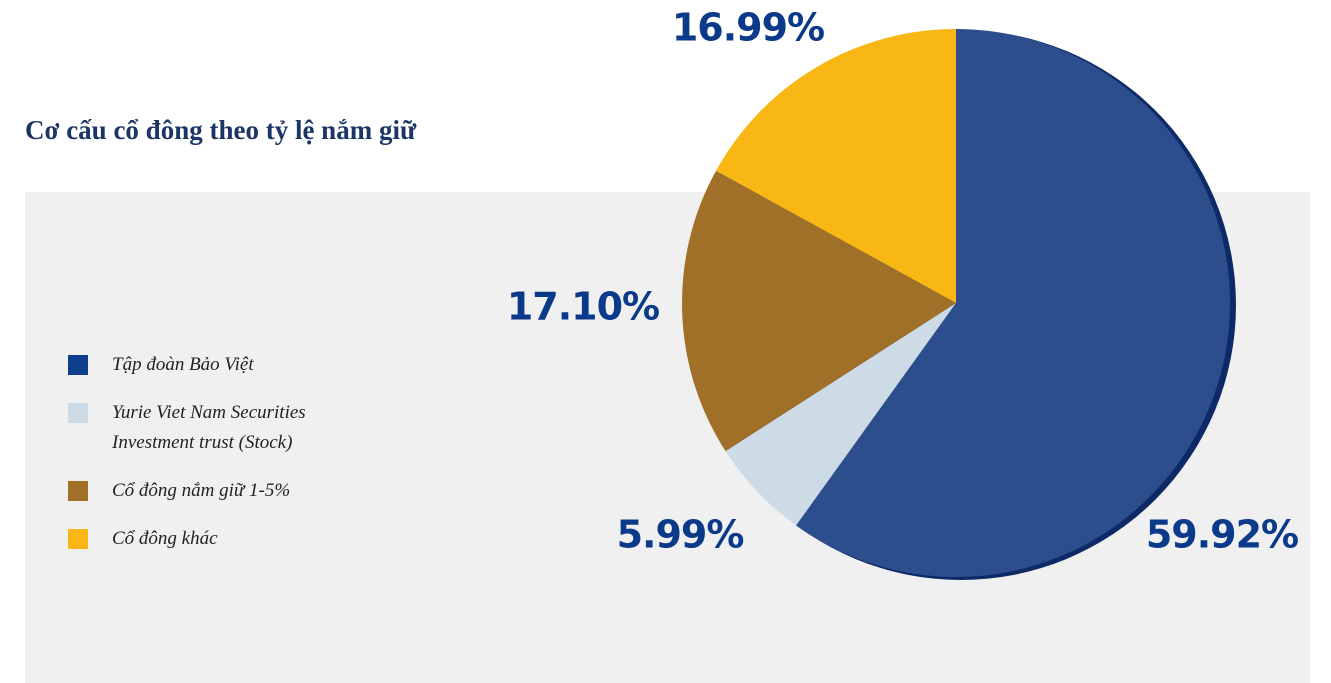 The width and height of the screenshot is (1331, 683). What do you see at coordinates (183, 364) in the screenshot?
I see `legend-label: Tập đoàn Bảo Việt` at bounding box center [183, 364].